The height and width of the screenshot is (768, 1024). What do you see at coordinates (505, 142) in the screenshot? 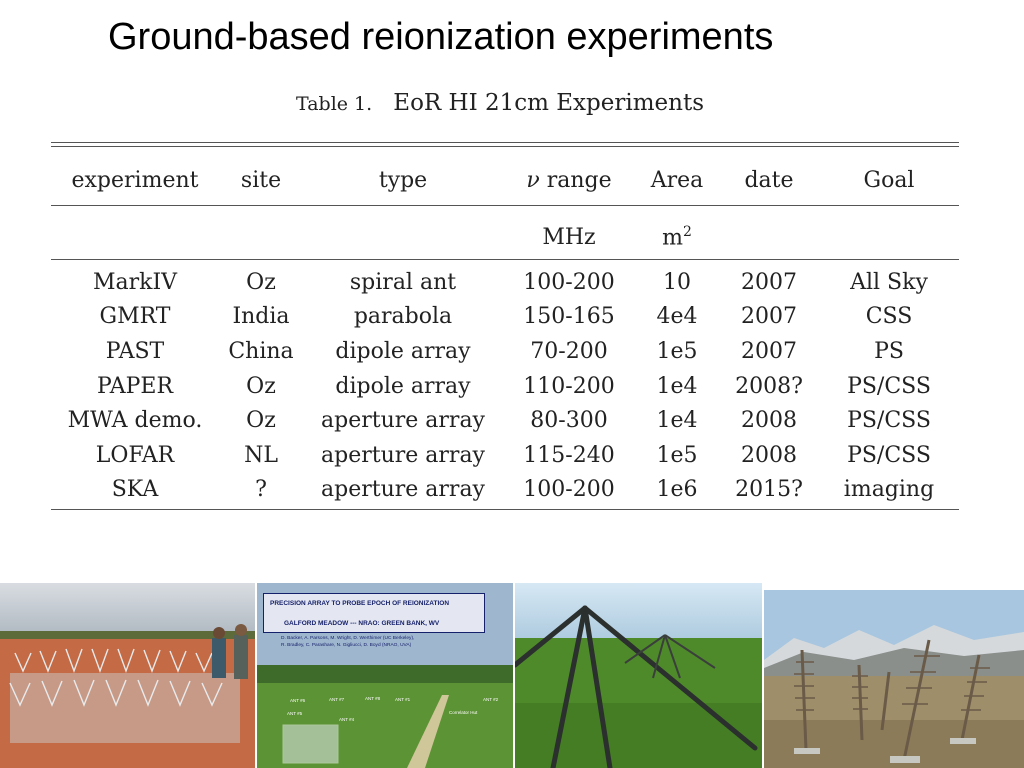
I see `table-top-rule` at bounding box center [505, 142].